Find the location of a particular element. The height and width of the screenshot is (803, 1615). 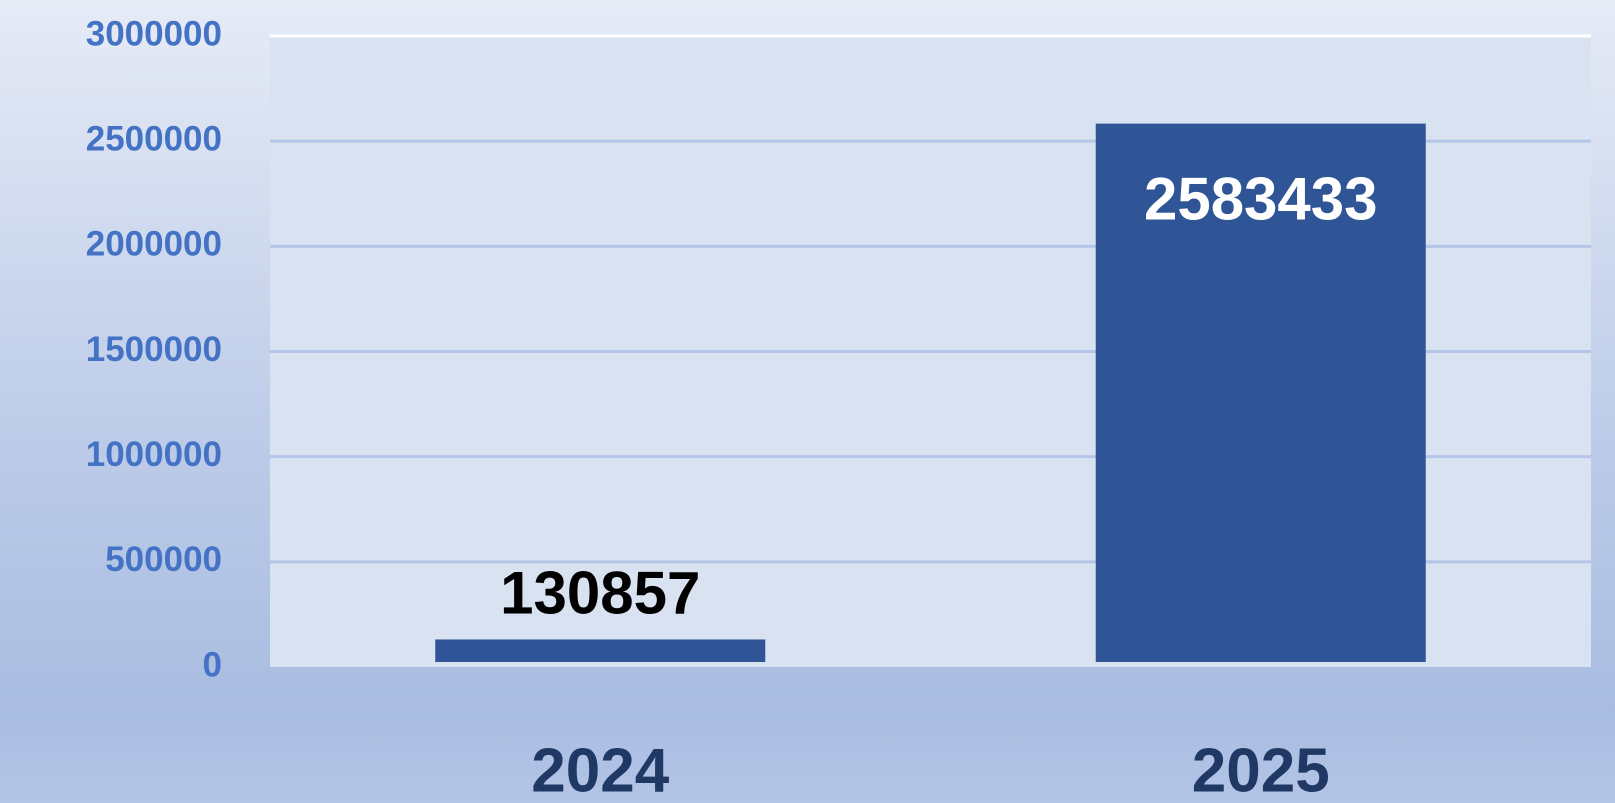

data-label: 2583433 is located at coordinates (1261, 198).